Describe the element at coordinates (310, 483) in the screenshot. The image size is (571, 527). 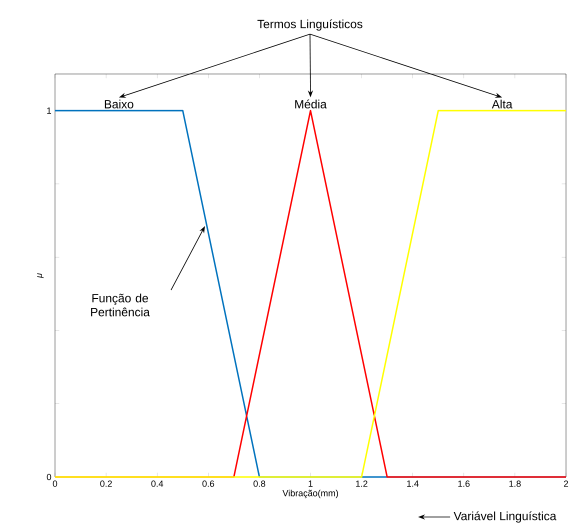
I see `x-tick-label: 1` at that location.